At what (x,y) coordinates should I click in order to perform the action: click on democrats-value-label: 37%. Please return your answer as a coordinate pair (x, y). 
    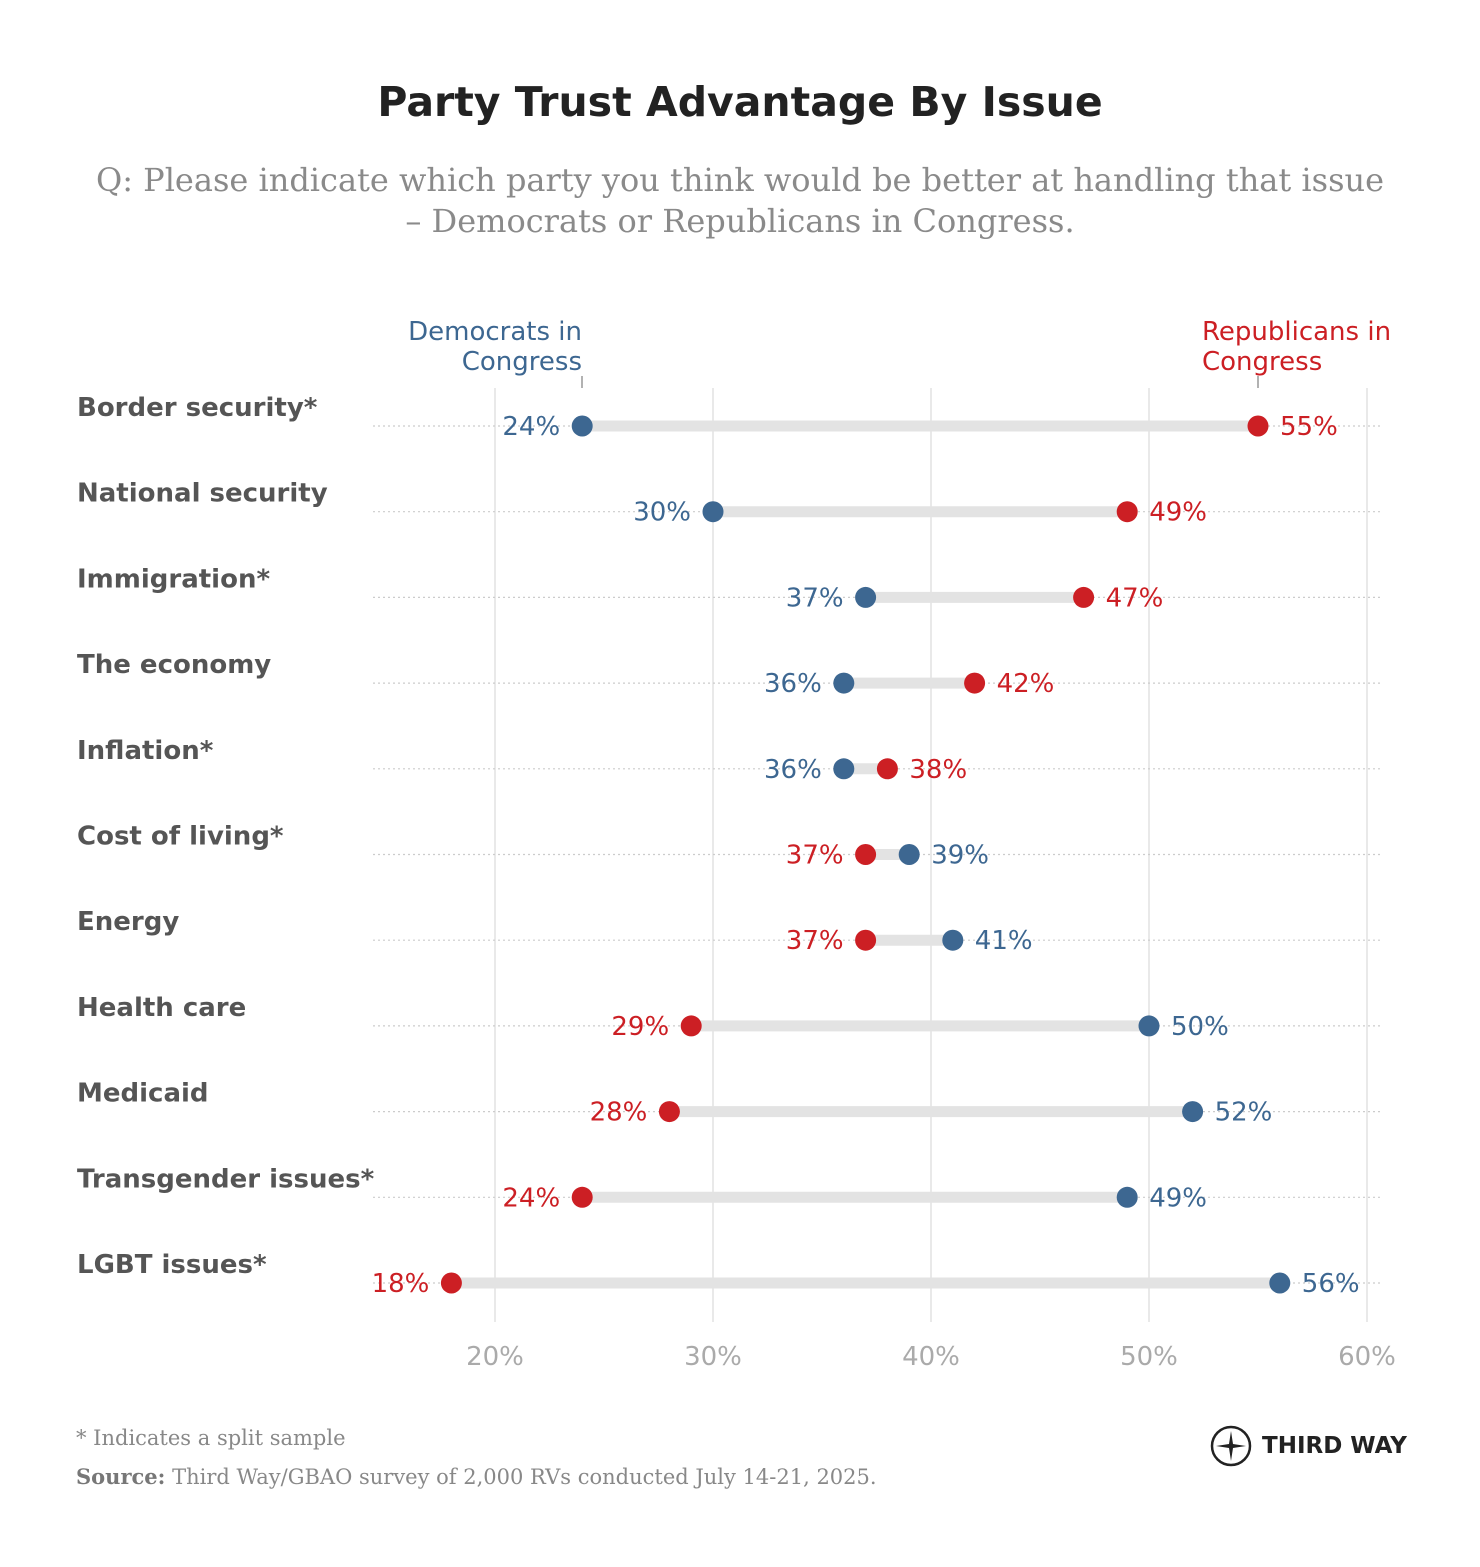
    Looking at the image, I should click on (815, 598).